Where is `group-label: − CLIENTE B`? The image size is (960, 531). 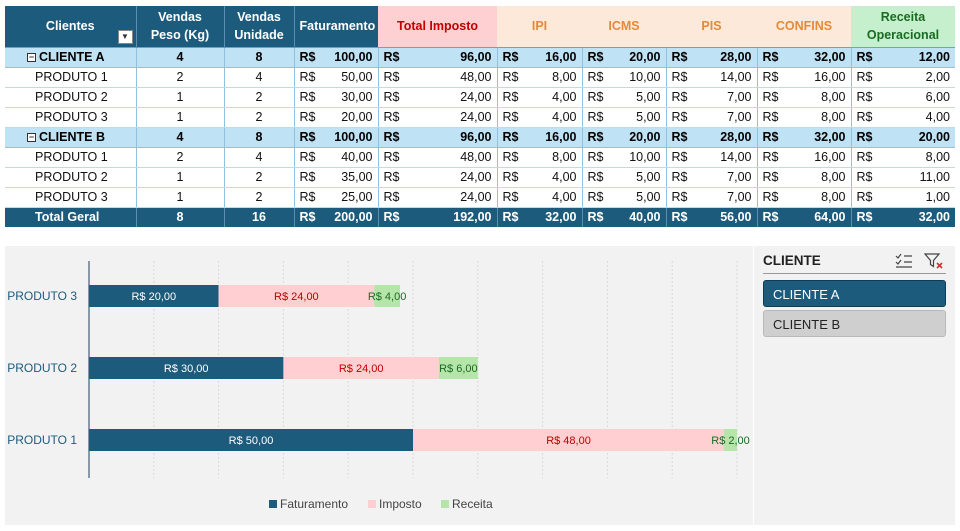 group-label: − CLIENTE B is located at coordinates (70, 137).